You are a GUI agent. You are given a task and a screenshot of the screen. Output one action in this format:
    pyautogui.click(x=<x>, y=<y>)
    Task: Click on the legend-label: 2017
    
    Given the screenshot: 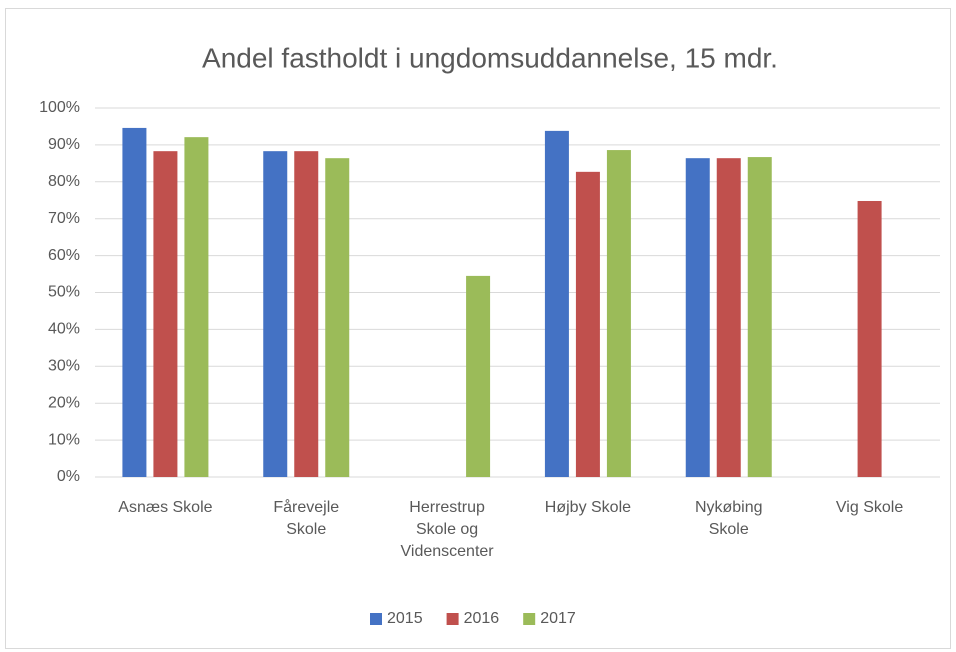 What is the action you would take?
    pyautogui.click(x=558, y=618)
    